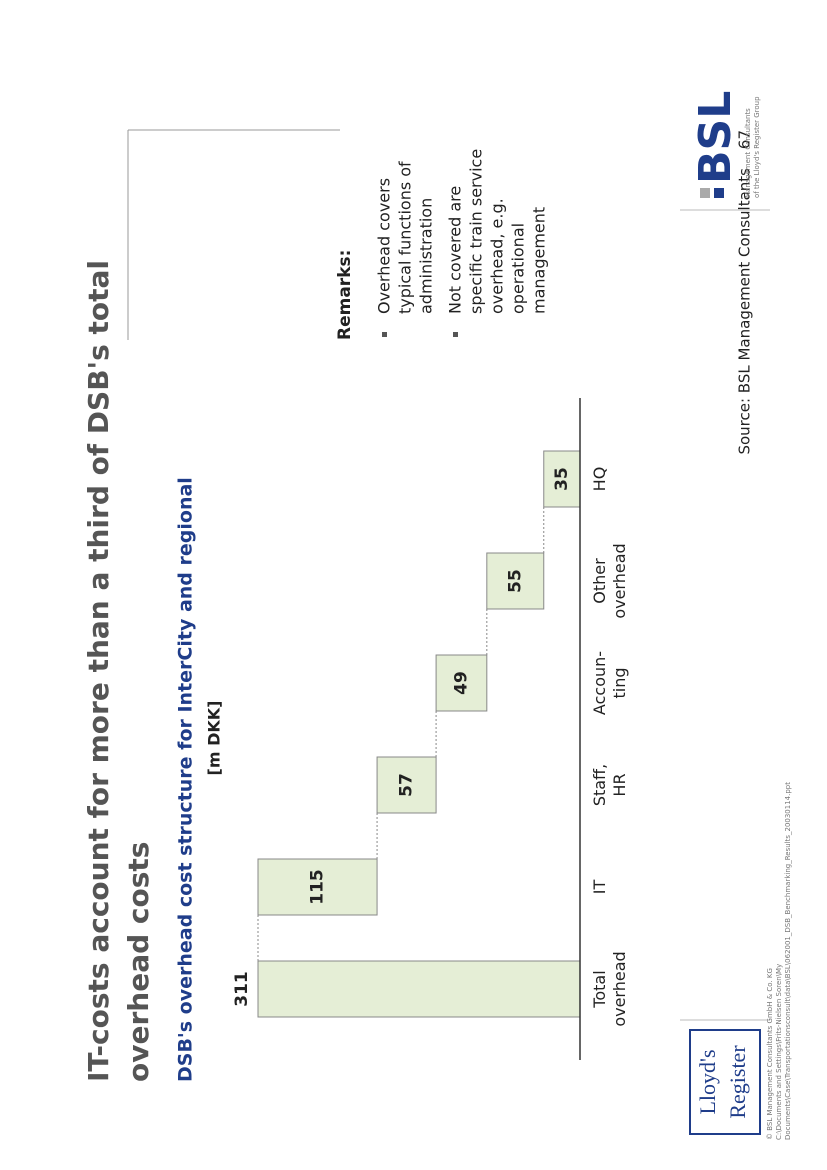  What do you see at coordinates (619, 784) in the screenshot?
I see `x-tick-label-line: HR` at bounding box center [619, 784].